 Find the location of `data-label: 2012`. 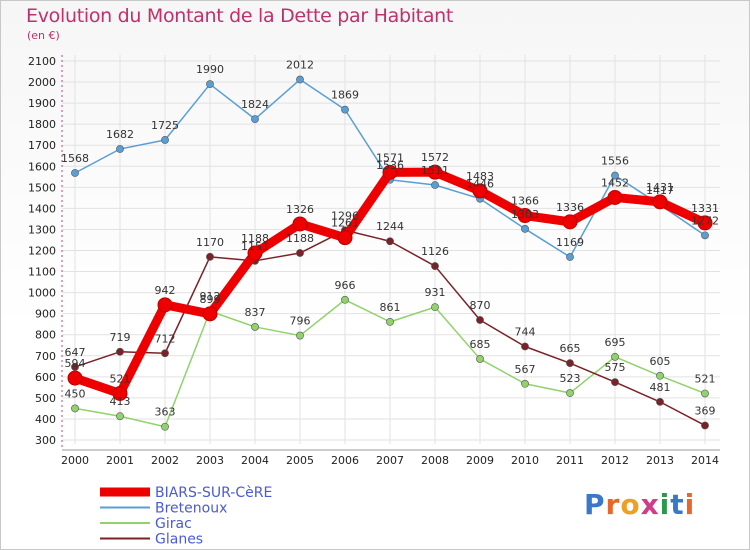

data-label: 2012 is located at coordinates (300, 65).